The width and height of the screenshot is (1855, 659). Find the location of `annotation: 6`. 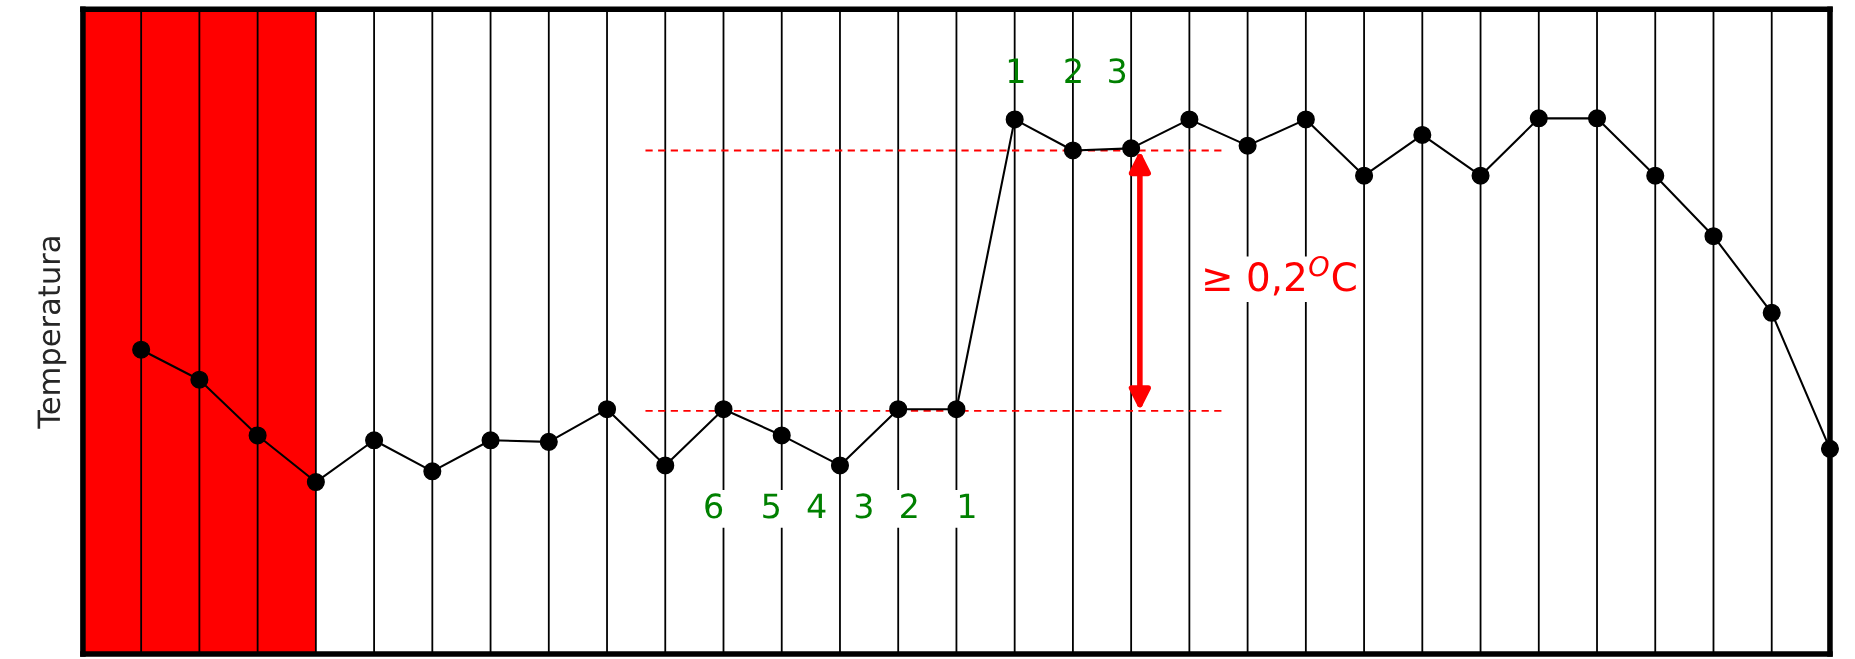

annotation: 6 is located at coordinates (714, 506).